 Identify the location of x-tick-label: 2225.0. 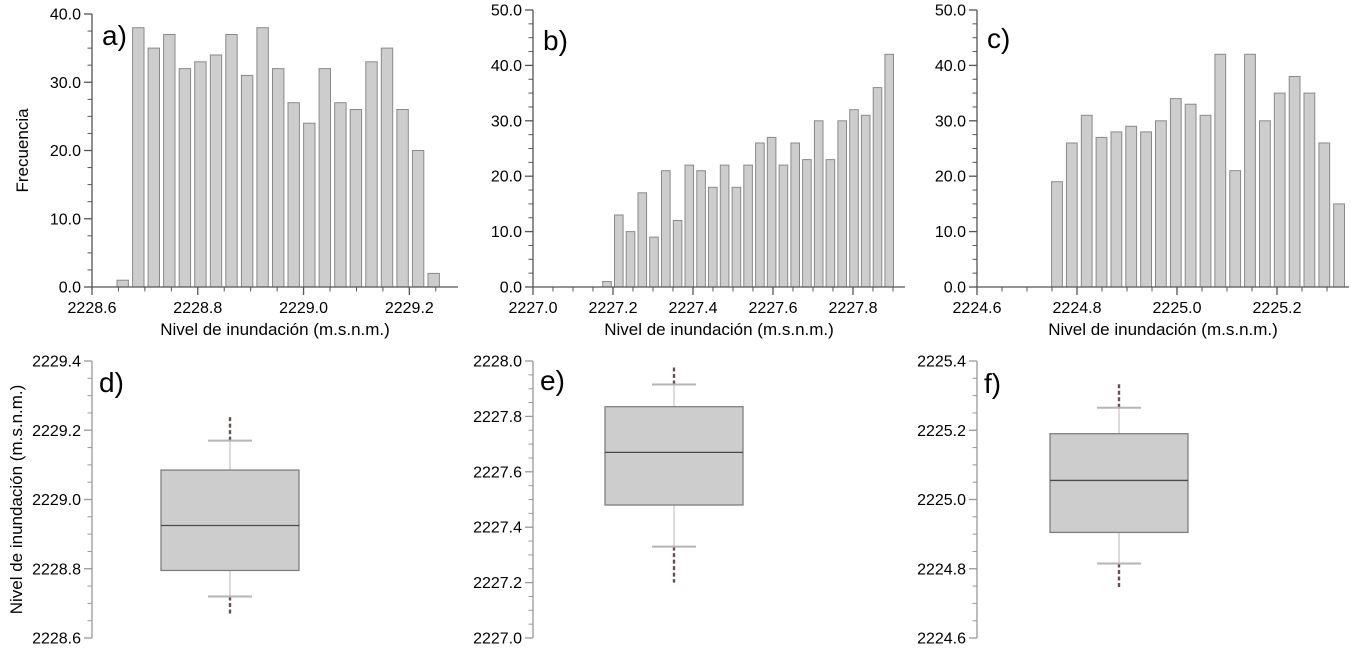
(1177, 308).